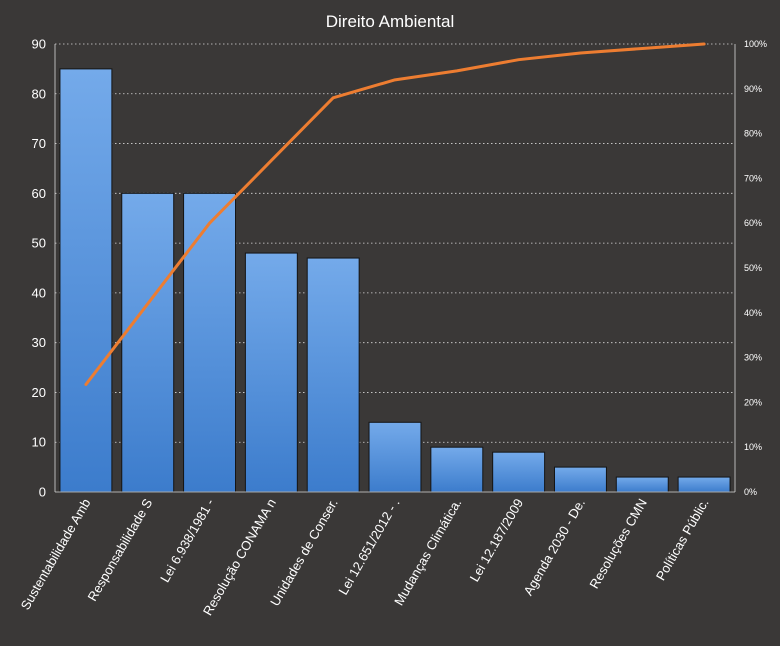  Describe the element at coordinates (56, 554) in the screenshot. I see `category-label: Sustentabilidade Amb` at that location.